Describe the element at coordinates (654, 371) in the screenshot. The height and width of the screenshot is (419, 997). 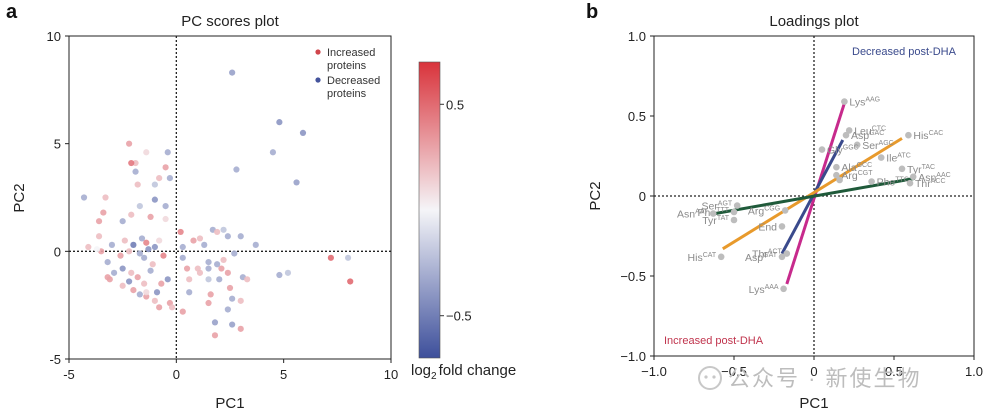
I see `x-tick-label: −1.0` at that location.